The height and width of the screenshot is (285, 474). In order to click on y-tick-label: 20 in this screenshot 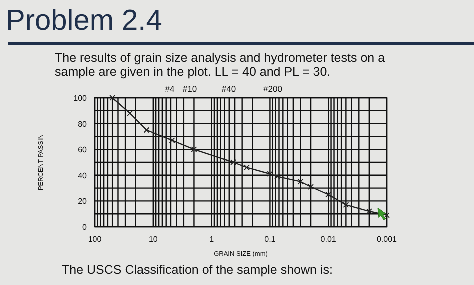, I will do `click(83, 201)`.